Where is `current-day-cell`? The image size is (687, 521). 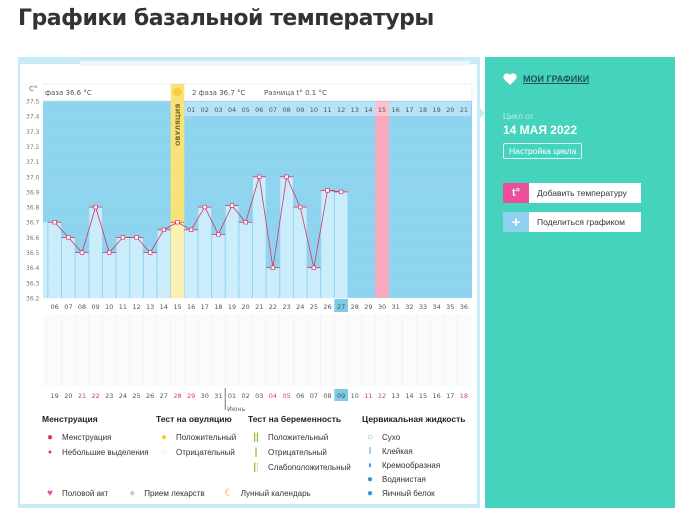
current-day-cell is located at coordinates (341, 305).